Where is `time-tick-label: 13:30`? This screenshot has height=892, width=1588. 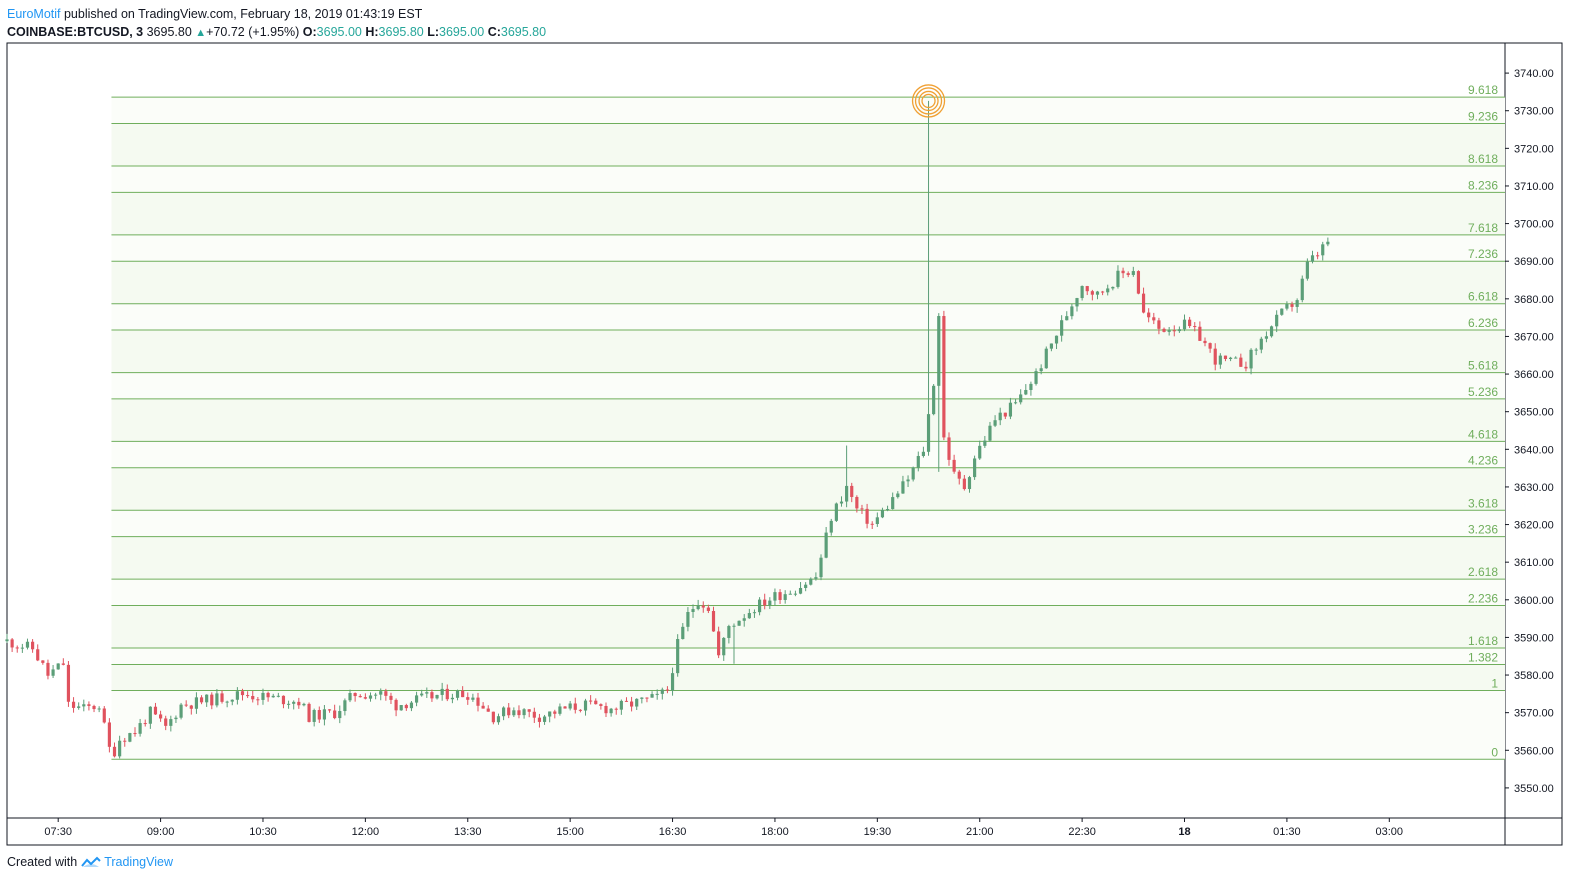 time-tick-label: 13:30 is located at coordinates (468, 832).